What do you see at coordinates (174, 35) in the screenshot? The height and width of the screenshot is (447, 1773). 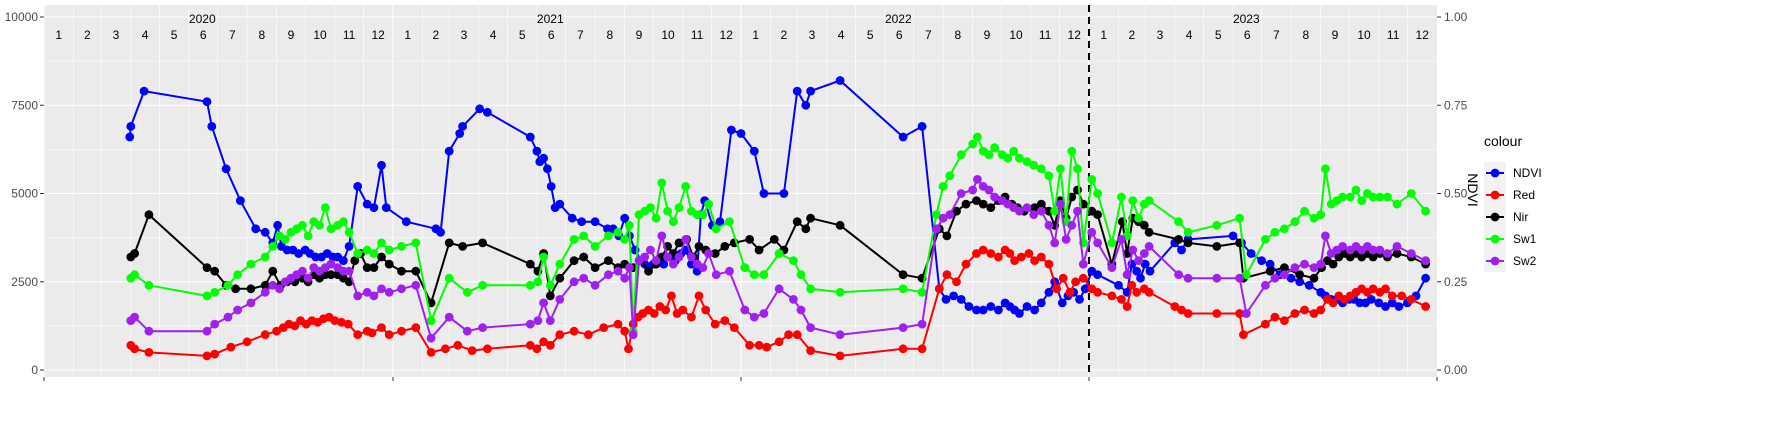 I see `month-label: 5` at bounding box center [174, 35].